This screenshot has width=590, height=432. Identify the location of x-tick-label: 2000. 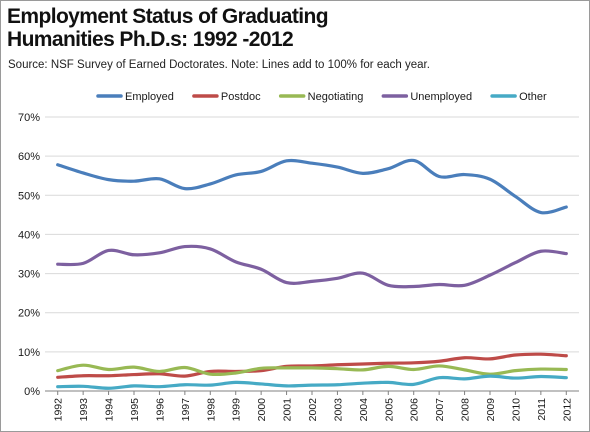
(262, 410).